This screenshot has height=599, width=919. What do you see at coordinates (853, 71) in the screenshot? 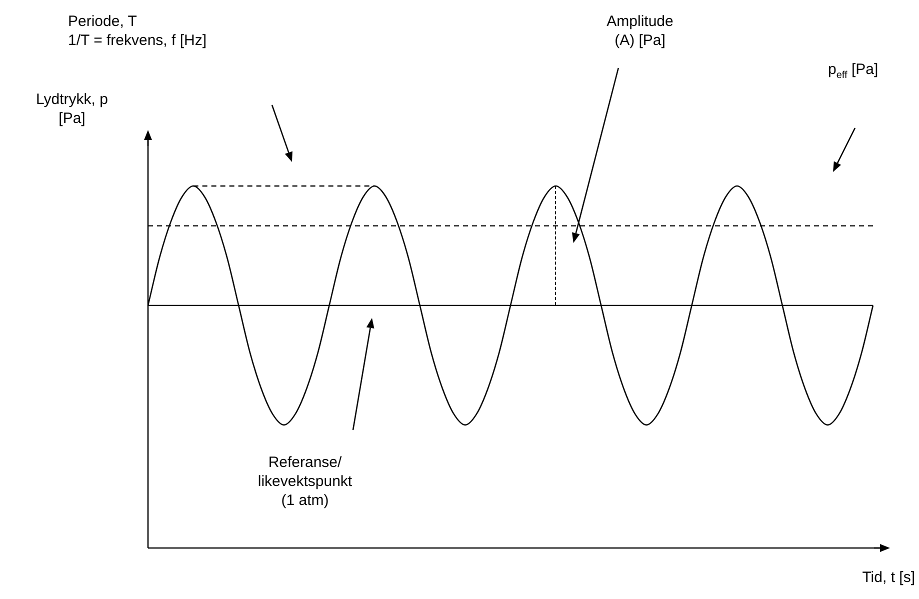
I see `text: p$_{eff}$ [Pa]` at bounding box center [853, 71].